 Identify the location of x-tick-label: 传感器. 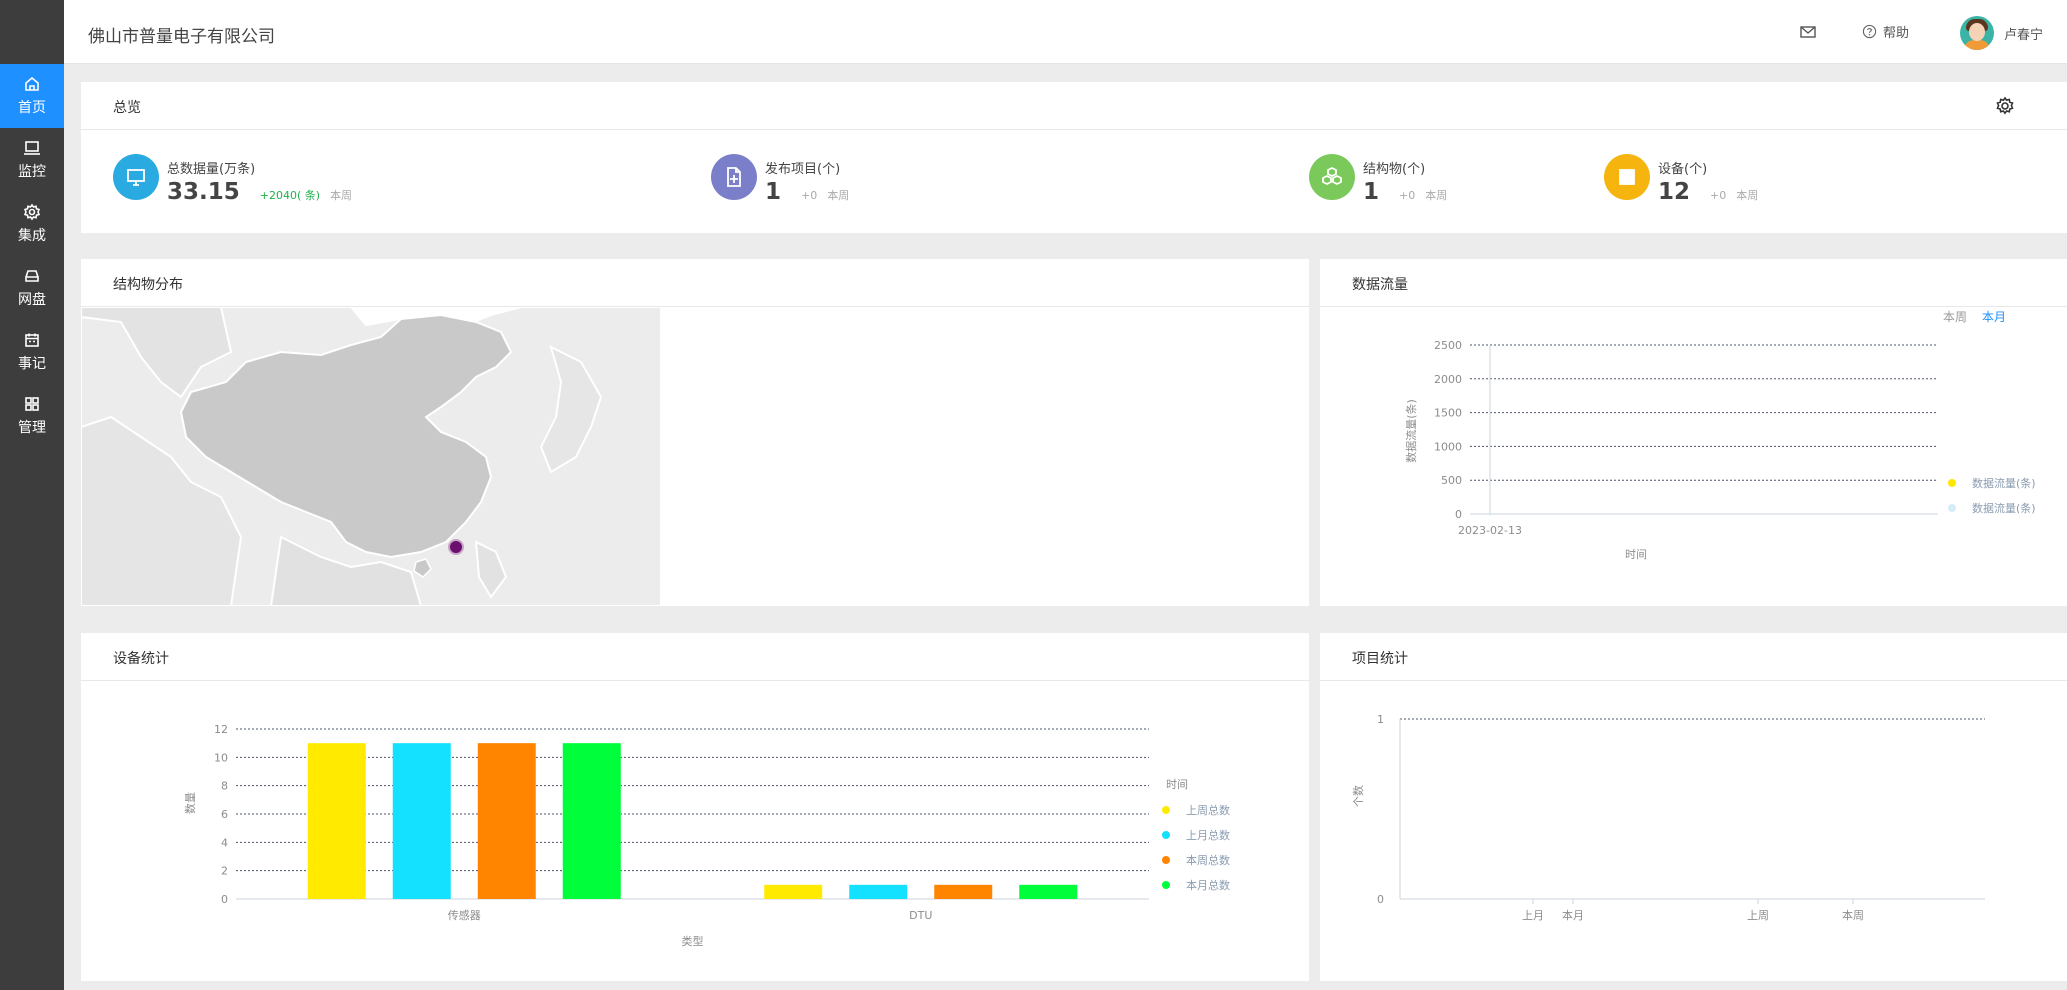
(464, 915).